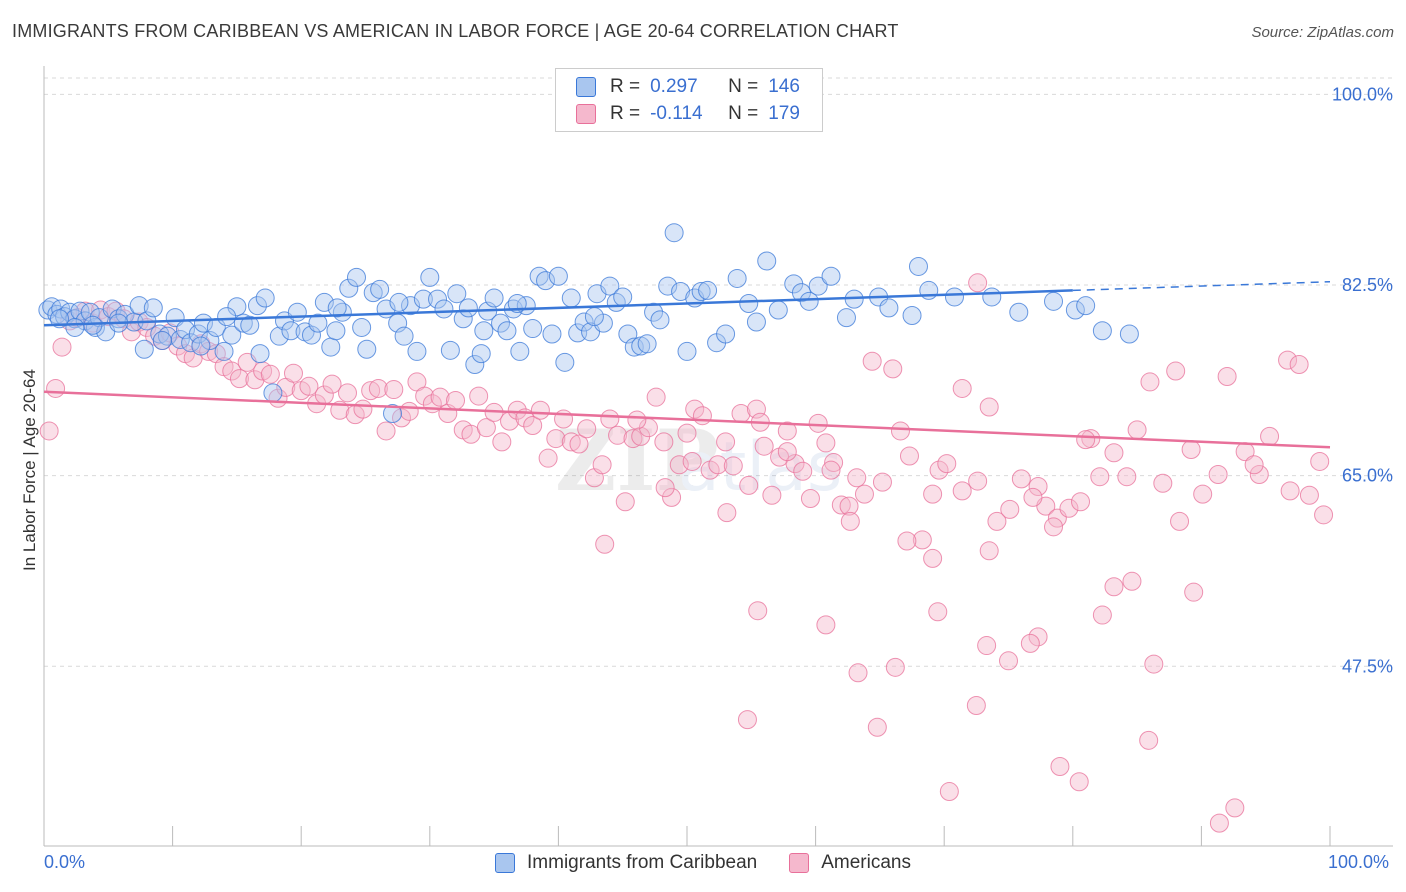 Image resolution: width=1406 pixels, height=892 pixels. I want to click on y-tick-label: 82.5%, so click(1367, 285).